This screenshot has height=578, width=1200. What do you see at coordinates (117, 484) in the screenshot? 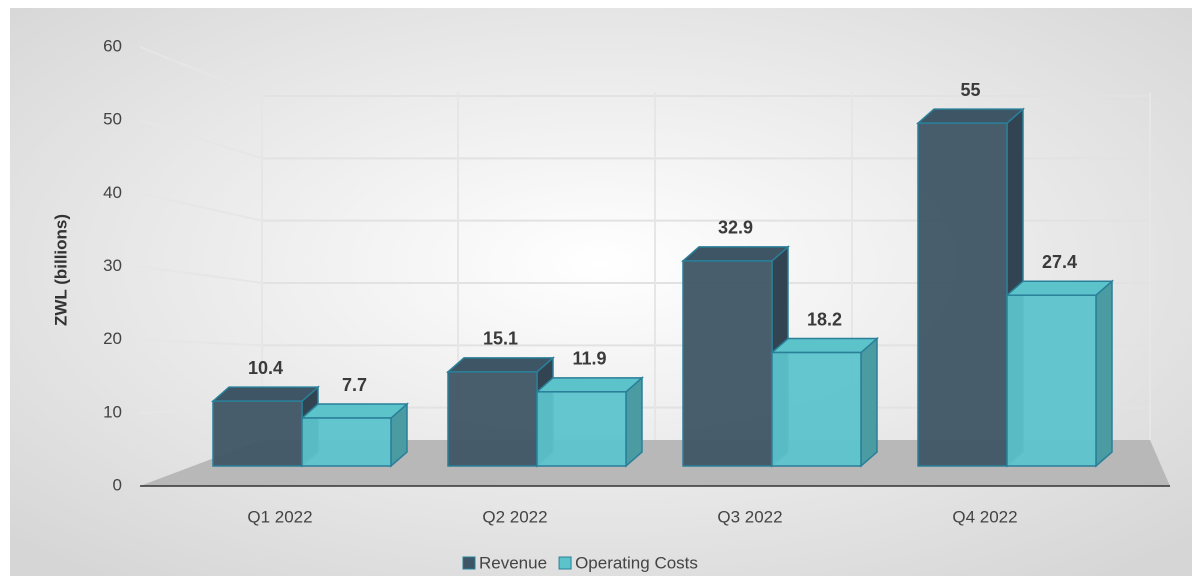
I see `y-tick-label: 0` at bounding box center [117, 484].